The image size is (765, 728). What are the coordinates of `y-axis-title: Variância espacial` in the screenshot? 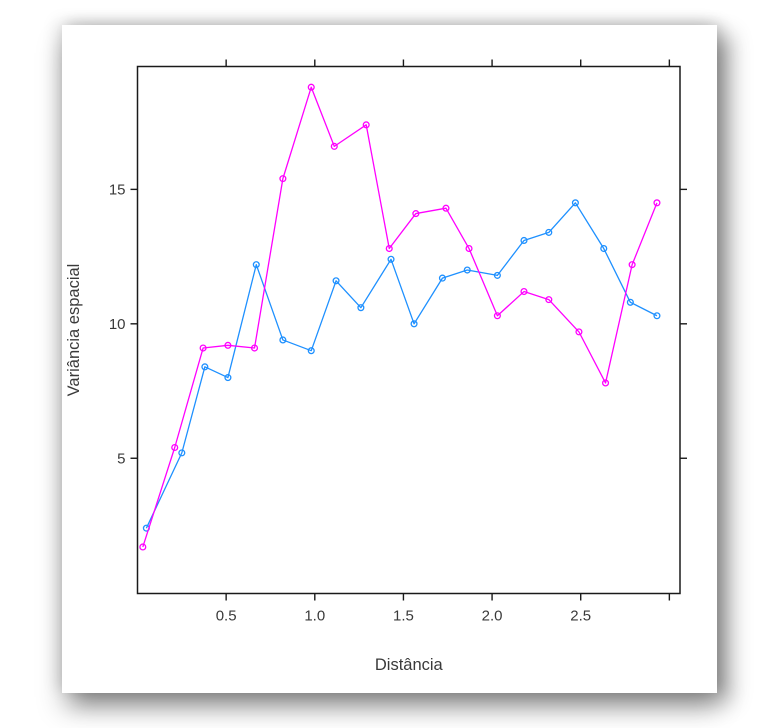 It's located at (74, 330).